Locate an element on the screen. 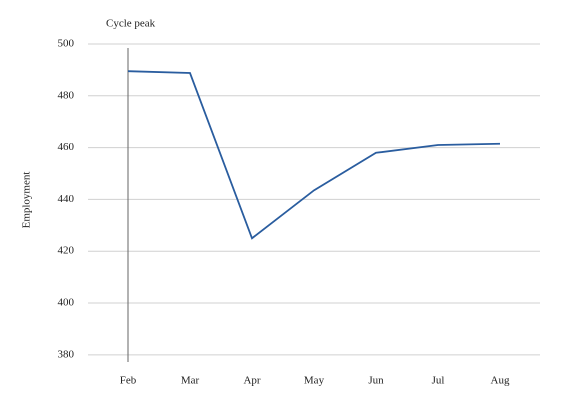 The width and height of the screenshot is (570, 409). y-tick-label: 460 is located at coordinates (66, 147).